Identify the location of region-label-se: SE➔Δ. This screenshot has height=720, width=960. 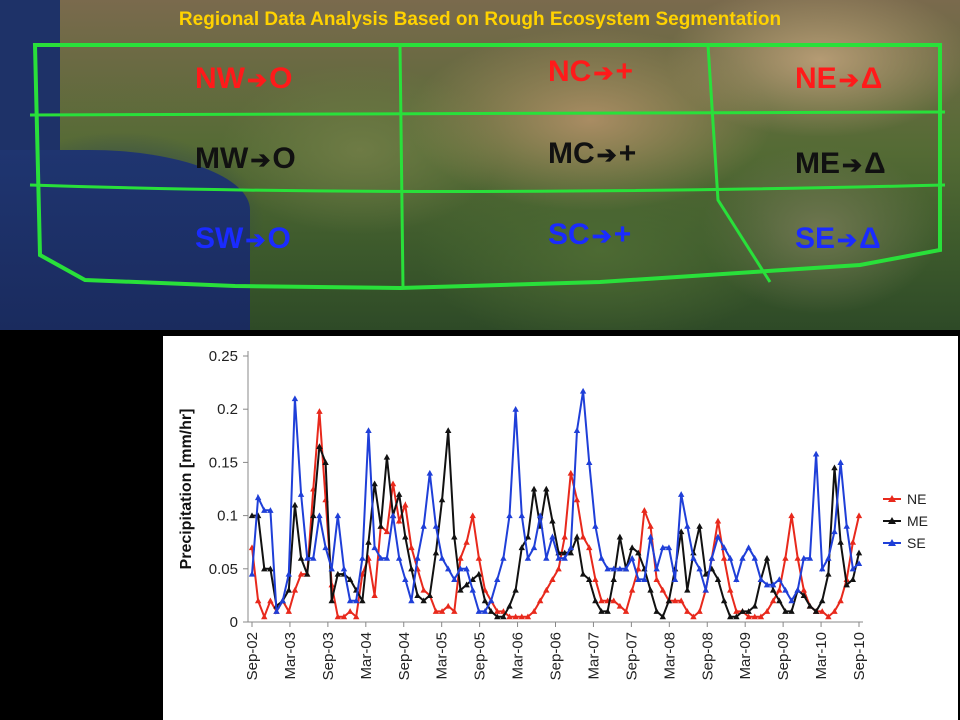
(838, 239).